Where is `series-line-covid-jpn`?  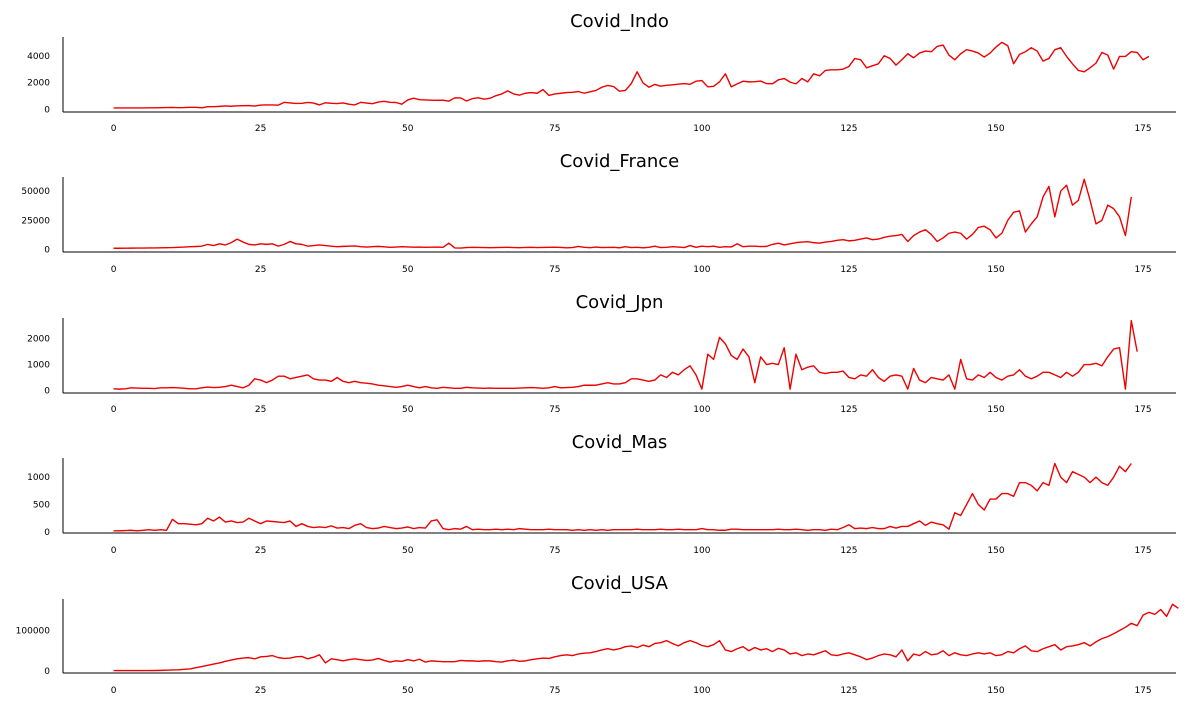
series-line-covid-jpn is located at coordinates (625, 354).